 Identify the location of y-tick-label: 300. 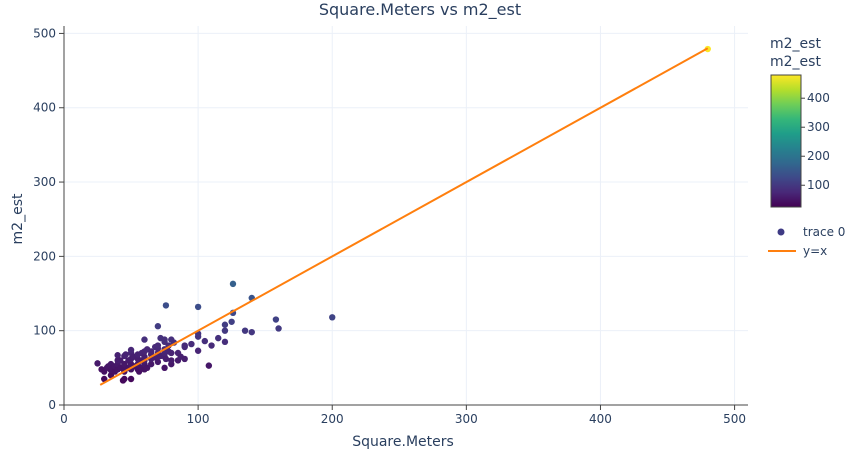
(44, 182).